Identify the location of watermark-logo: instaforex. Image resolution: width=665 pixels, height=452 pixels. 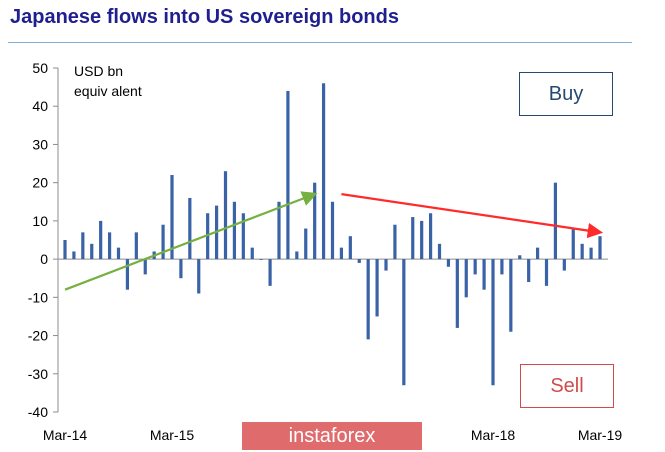
(332, 436).